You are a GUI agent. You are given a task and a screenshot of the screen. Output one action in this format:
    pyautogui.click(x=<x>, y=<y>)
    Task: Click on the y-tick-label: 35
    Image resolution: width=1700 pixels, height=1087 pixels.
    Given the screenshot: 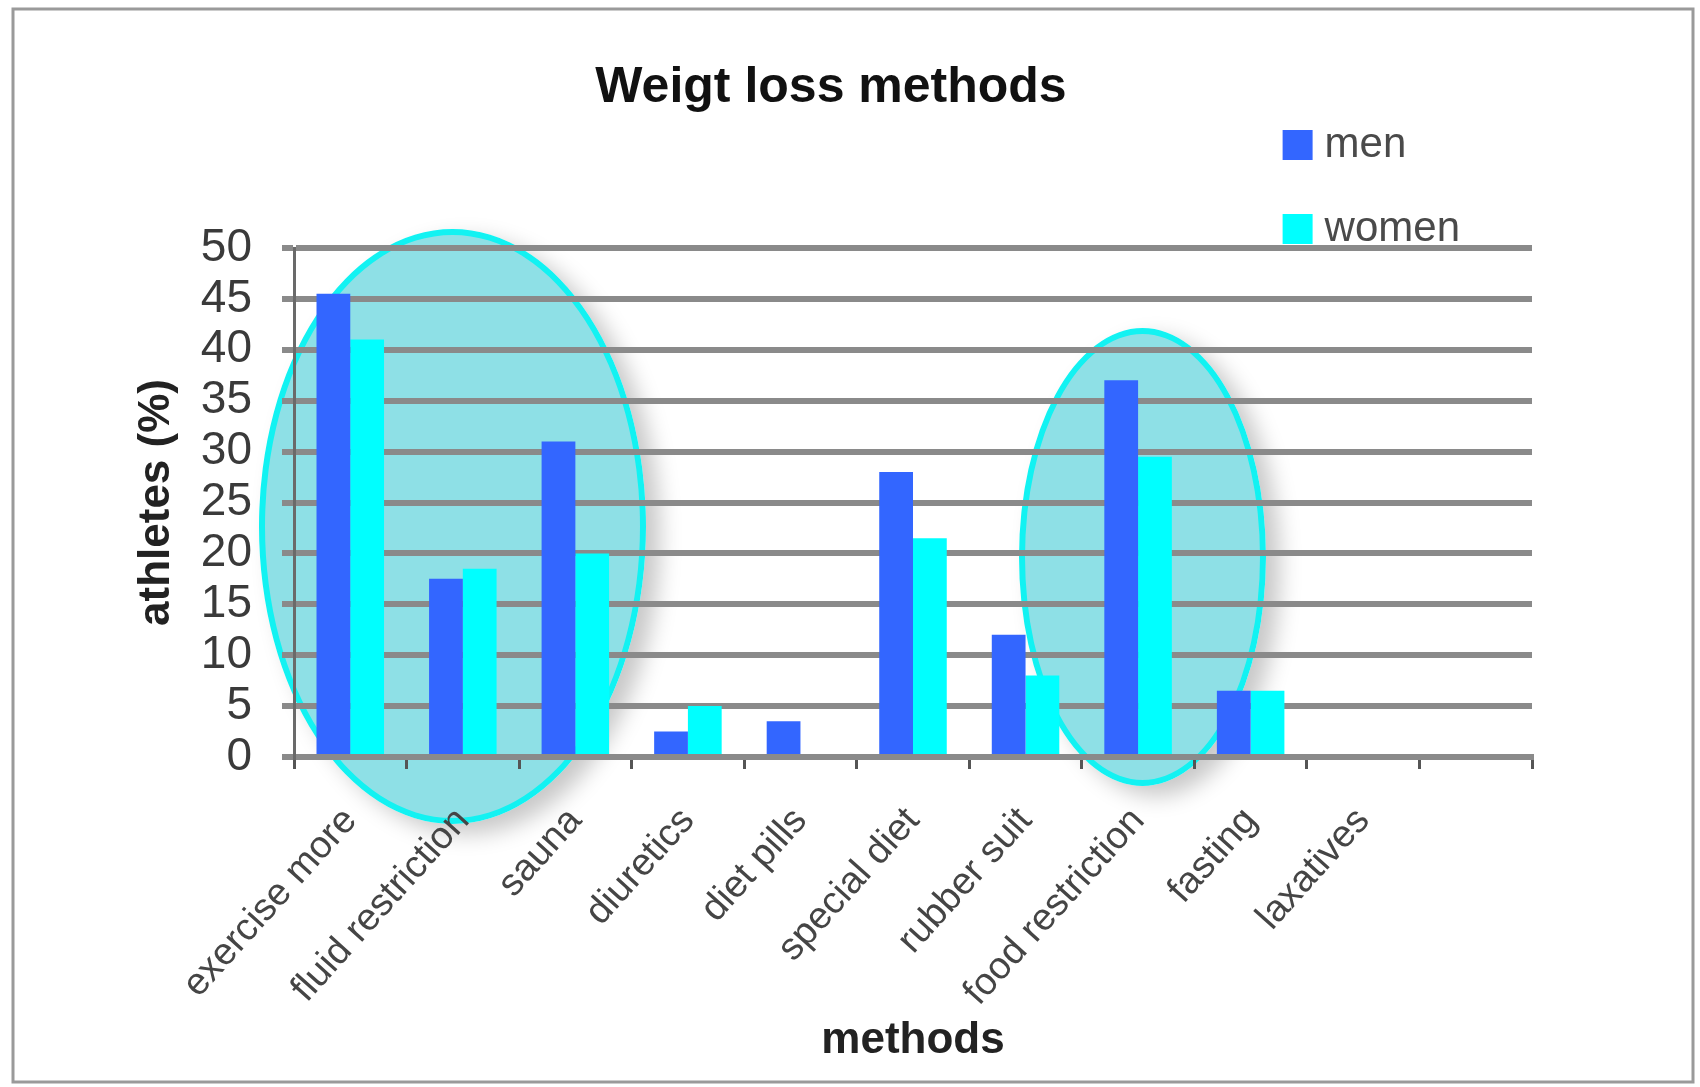 What is the action you would take?
    pyautogui.click(x=226, y=397)
    